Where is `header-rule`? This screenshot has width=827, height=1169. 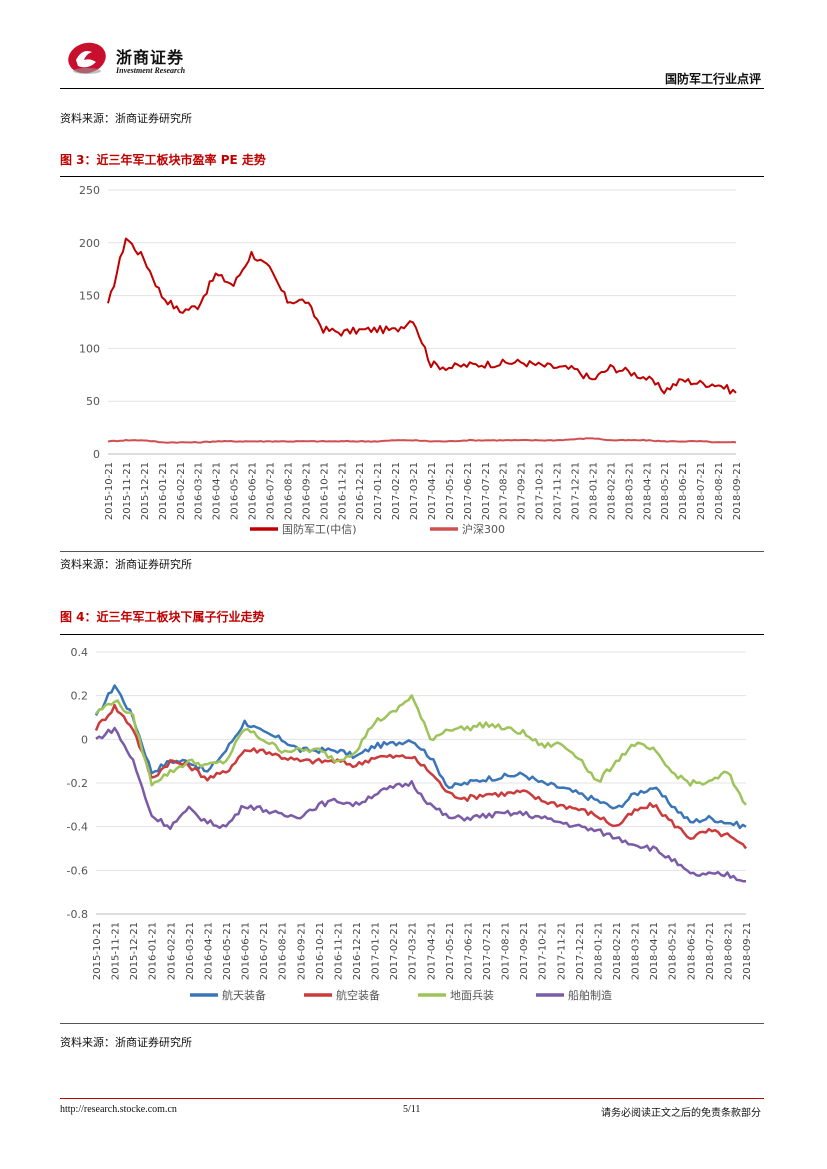
header-rule is located at coordinates (412, 88).